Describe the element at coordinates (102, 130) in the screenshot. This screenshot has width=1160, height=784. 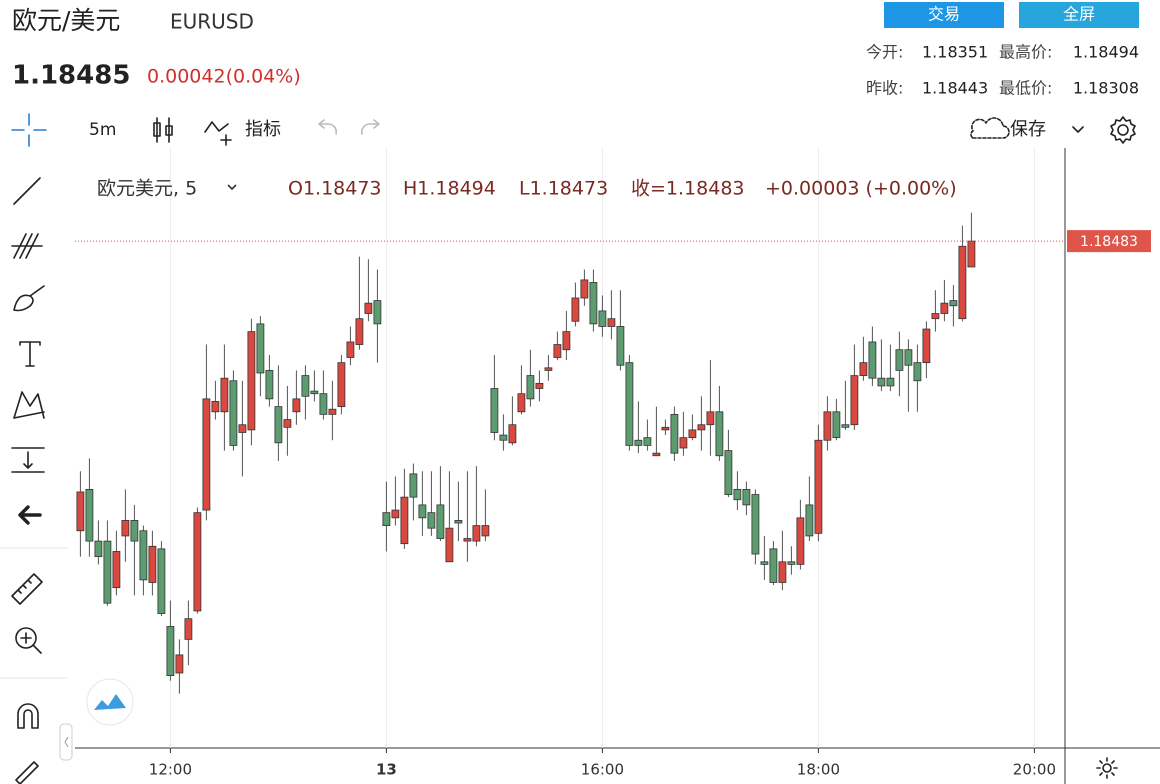
I see `interval-button: 5m` at that location.